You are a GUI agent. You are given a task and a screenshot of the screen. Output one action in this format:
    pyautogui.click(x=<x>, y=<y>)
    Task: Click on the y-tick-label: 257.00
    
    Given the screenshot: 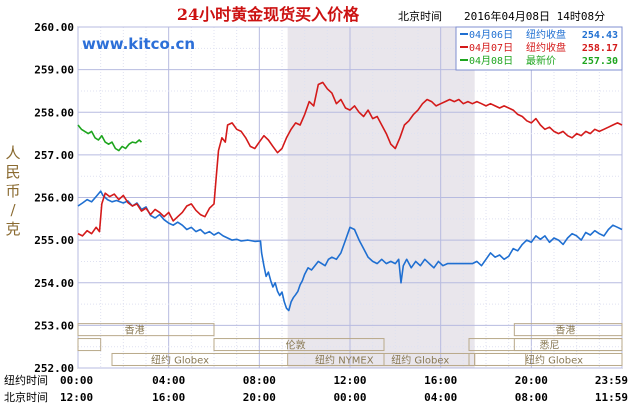 What is the action you would take?
    pyautogui.click(x=54, y=155)
    